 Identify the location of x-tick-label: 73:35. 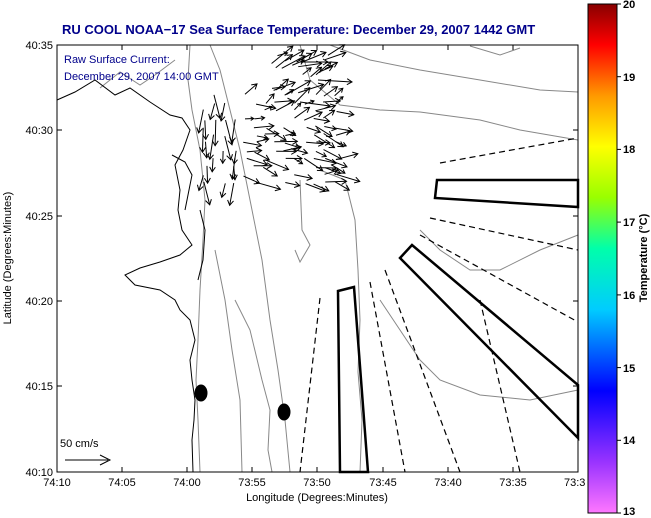
(513, 483).